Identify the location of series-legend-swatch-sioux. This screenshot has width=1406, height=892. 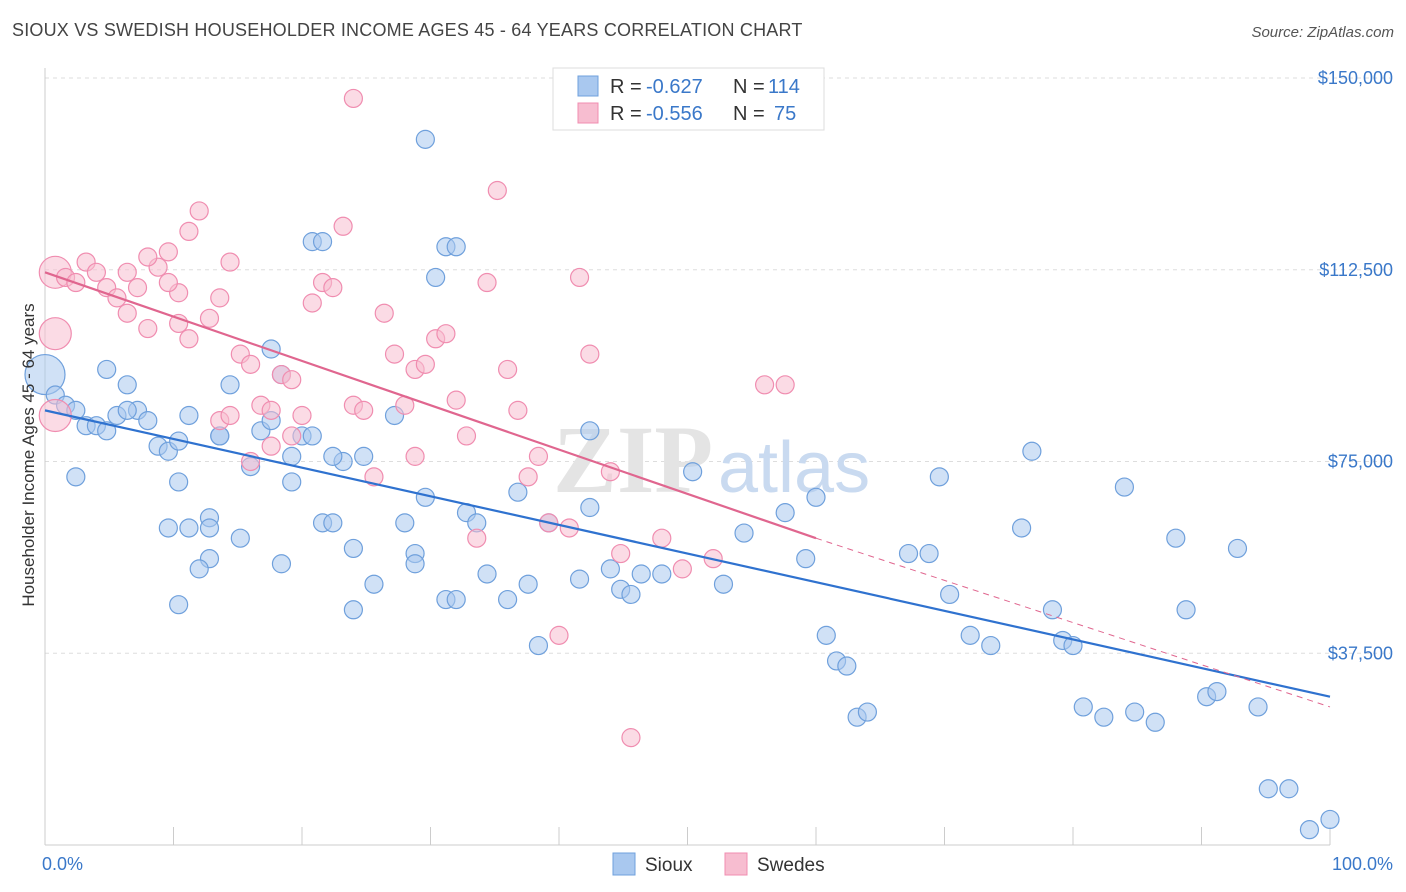
(624, 864).